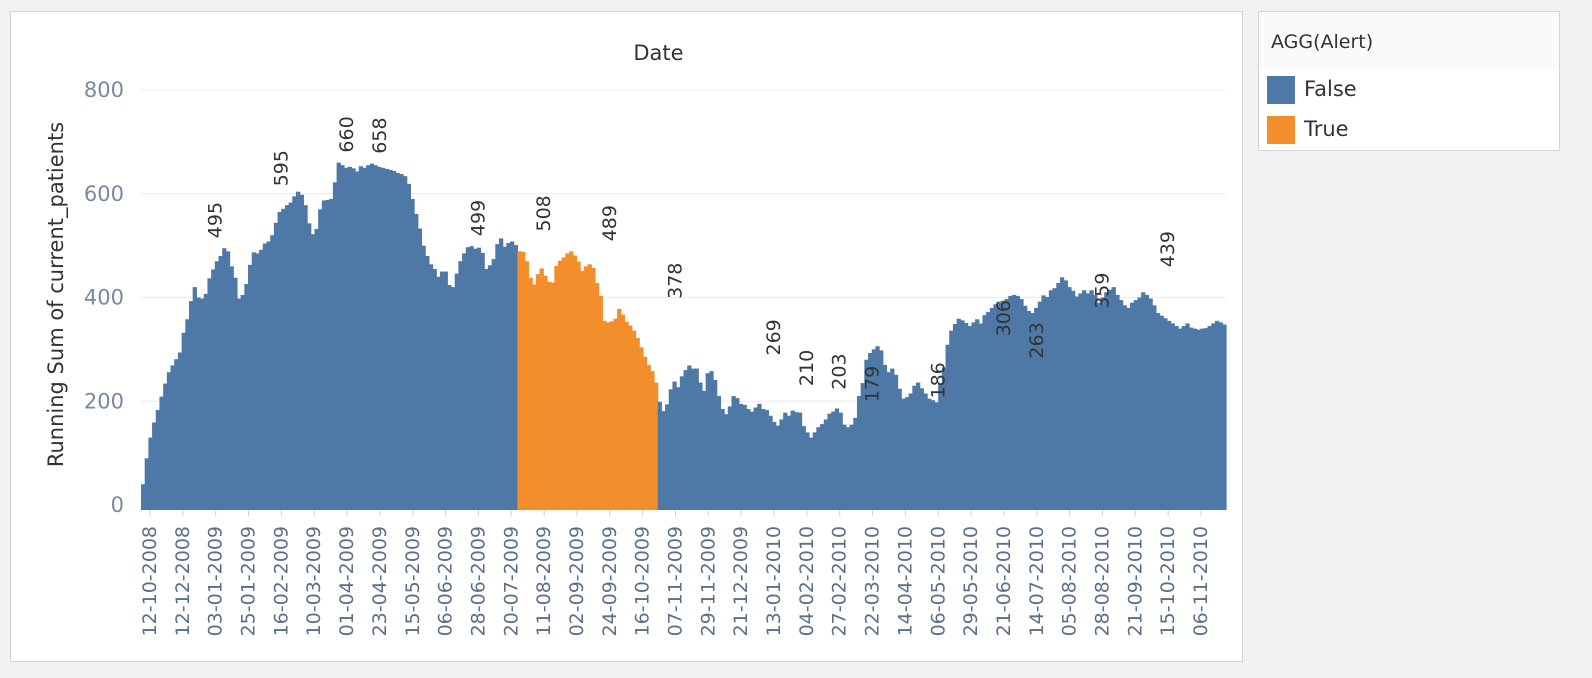  What do you see at coordinates (807, 581) in the screenshot?
I see `x-tick-label: 04-02-2010` at bounding box center [807, 581].